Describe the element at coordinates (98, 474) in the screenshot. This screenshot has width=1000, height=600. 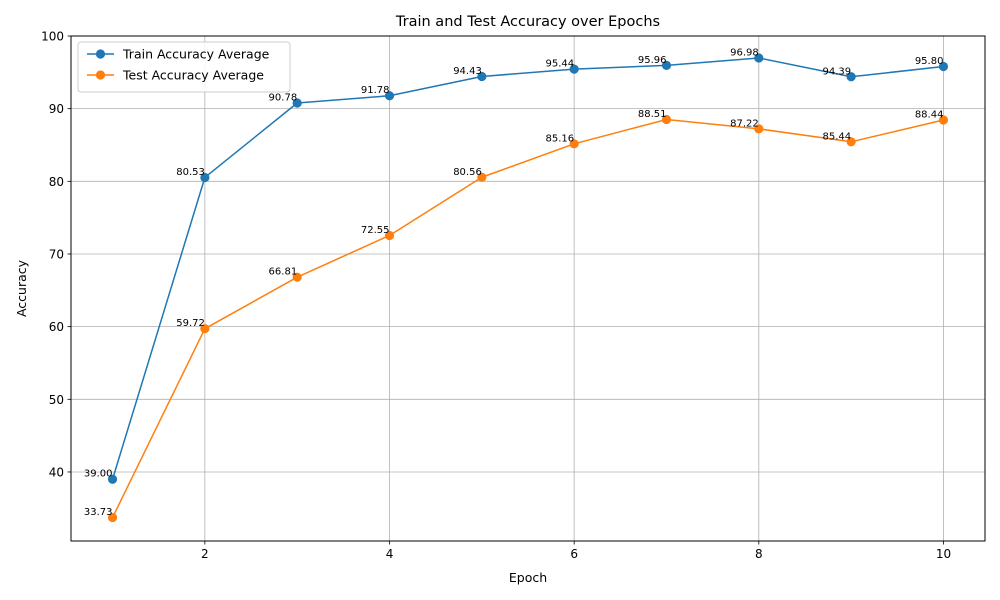
I see `data-label: 39.00` at that location.